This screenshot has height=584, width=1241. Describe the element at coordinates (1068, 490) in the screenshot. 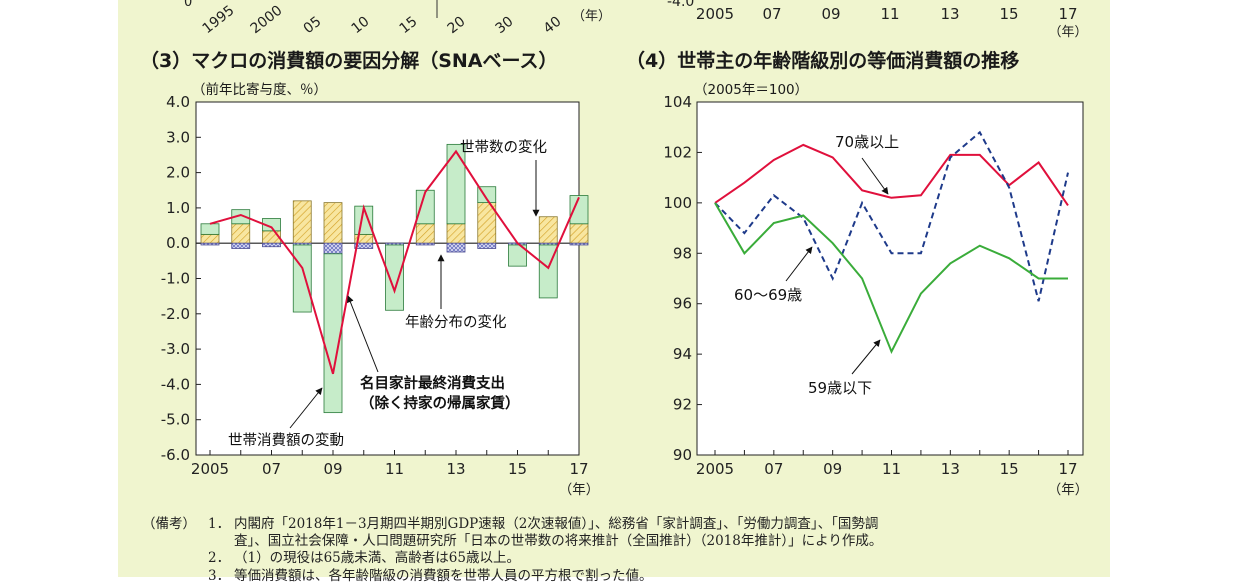

I see `chart4-xlabel: （年）` at that location.